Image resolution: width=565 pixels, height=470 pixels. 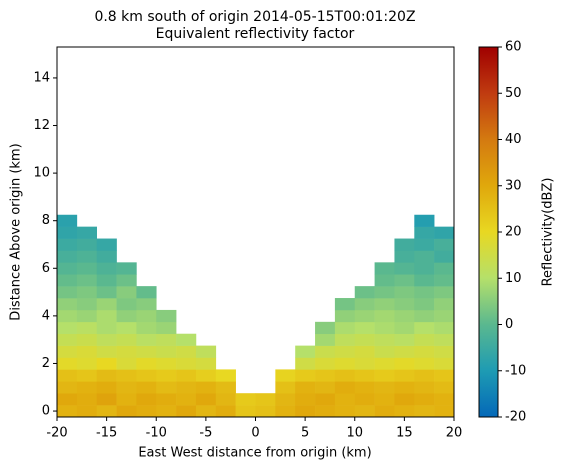 What do you see at coordinates (513, 139) in the screenshot?
I see `colorbar-tick-label: 40` at bounding box center [513, 139].